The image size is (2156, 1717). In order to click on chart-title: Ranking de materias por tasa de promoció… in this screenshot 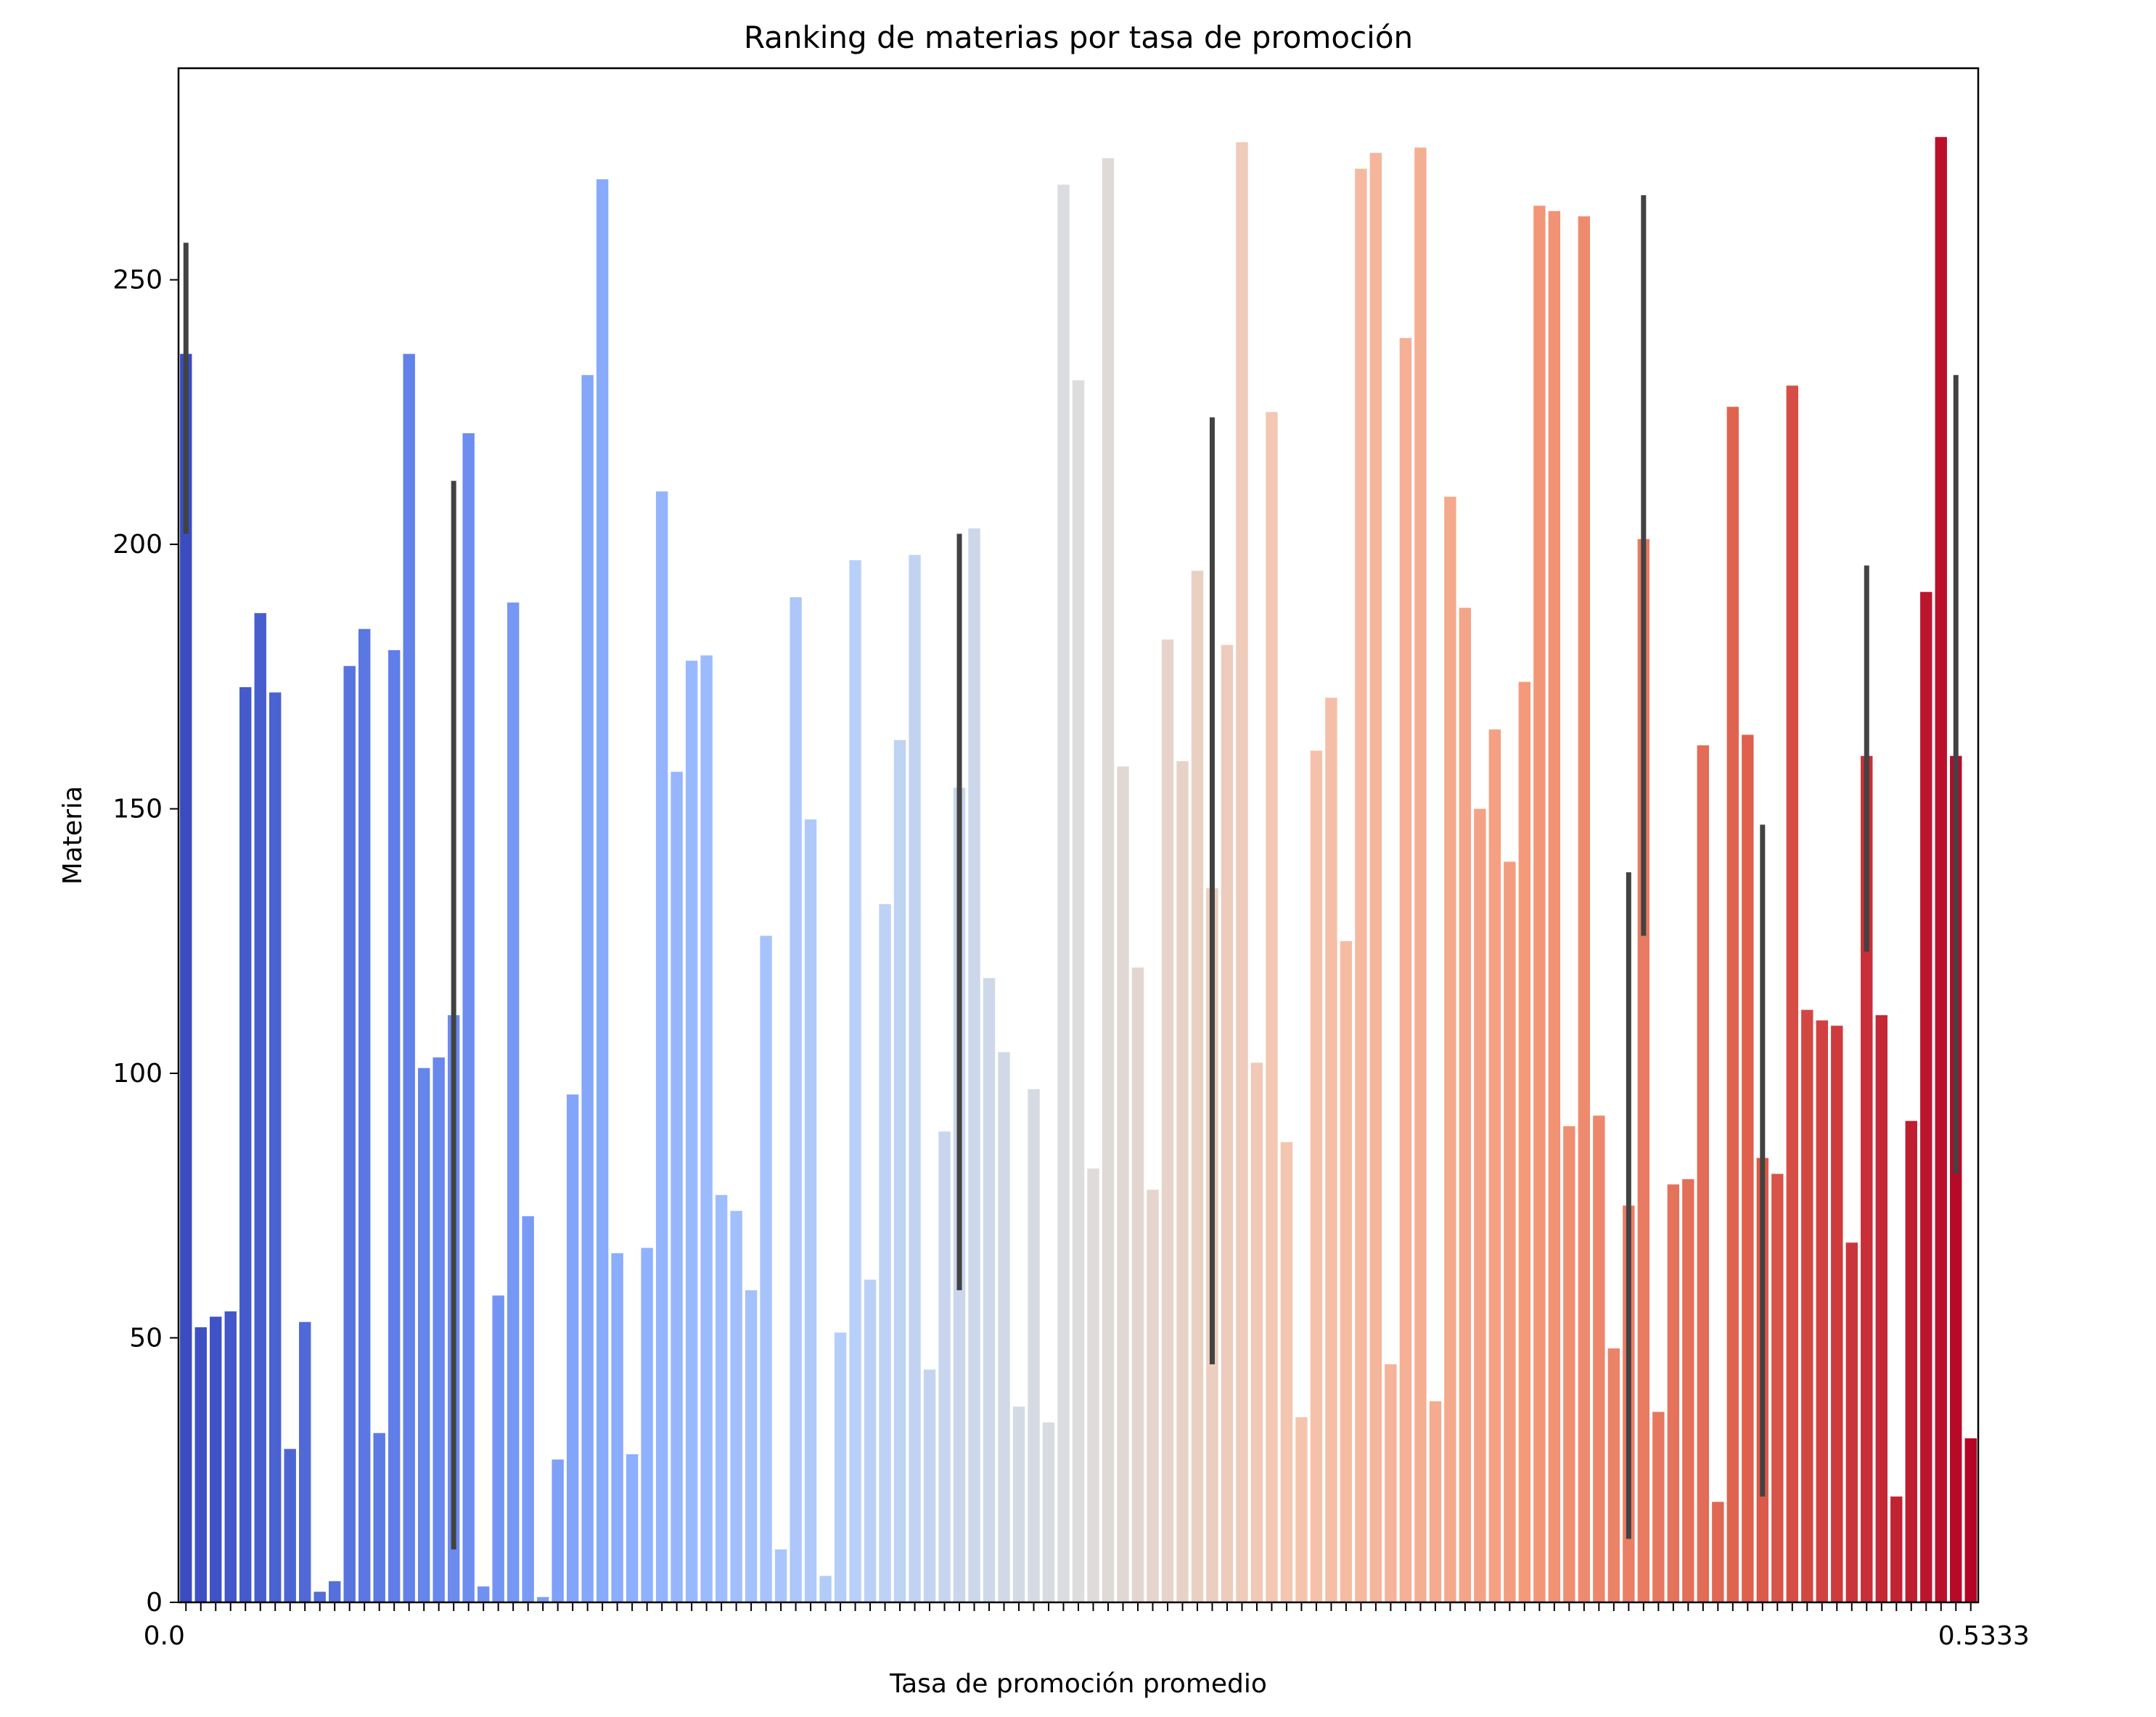, I will do `click(1078, 37)`.